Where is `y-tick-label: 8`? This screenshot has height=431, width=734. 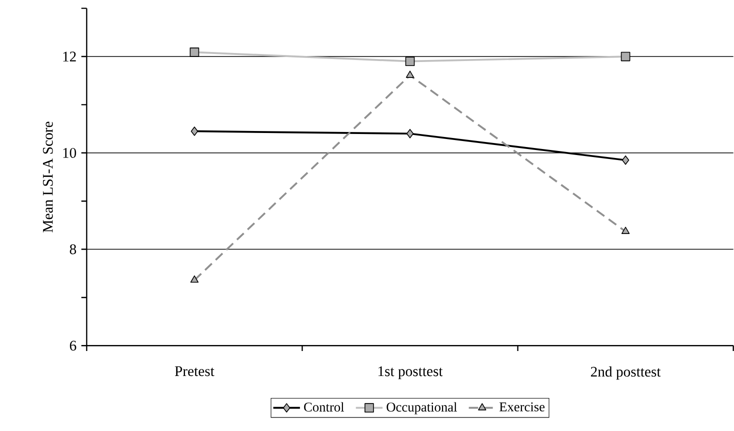 y-tick-label: 8 is located at coordinates (73, 249).